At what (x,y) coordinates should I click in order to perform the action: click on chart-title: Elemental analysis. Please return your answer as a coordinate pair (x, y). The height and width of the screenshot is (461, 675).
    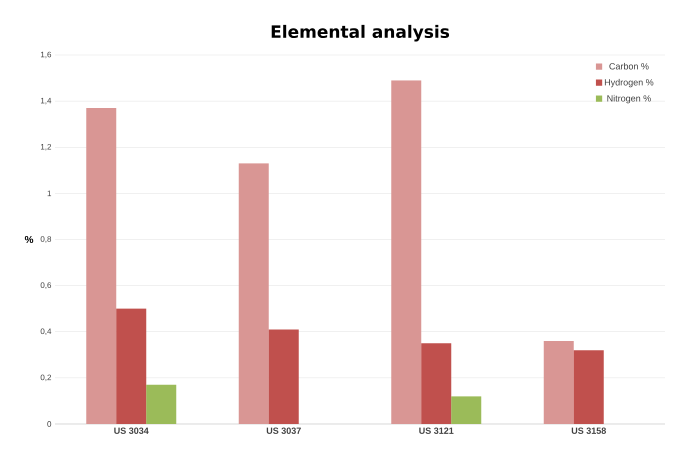
    Looking at the image, I should click on (361, 33).